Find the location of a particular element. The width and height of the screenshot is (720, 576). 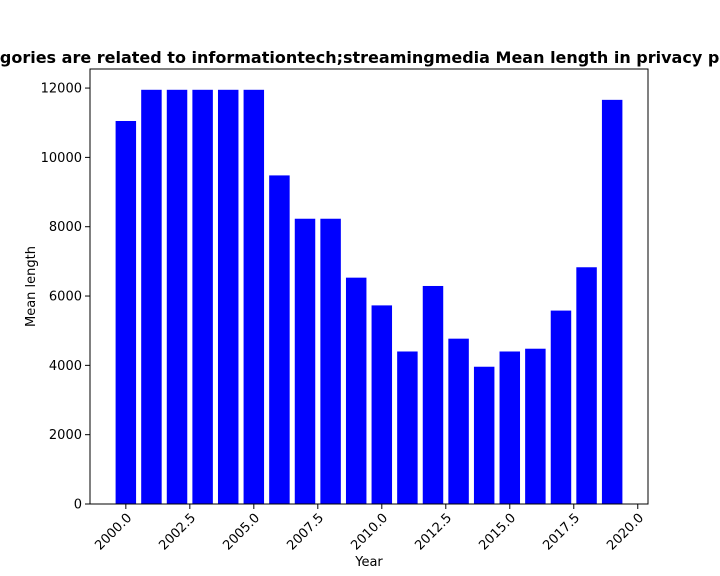

bar-2002 is located at coordinates (177, 296).